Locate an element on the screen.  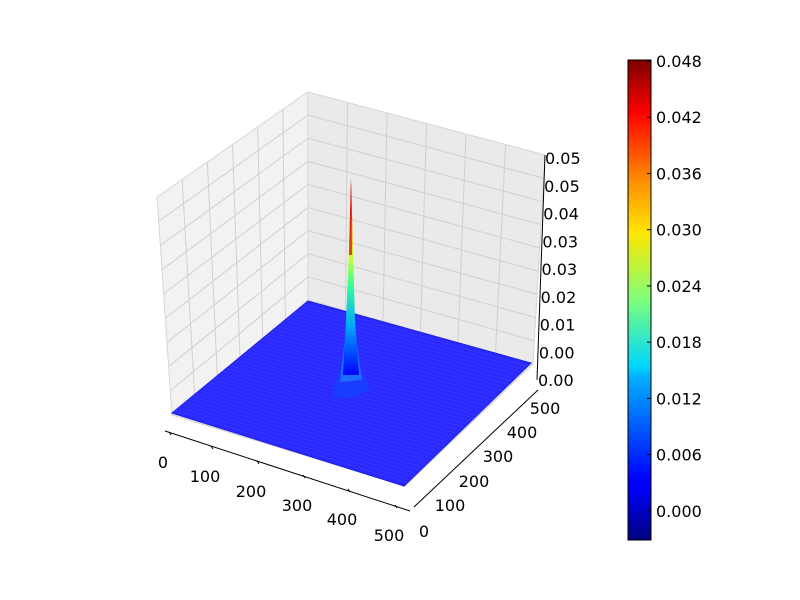
colorbar-tick-label: 0.048 is located at coordinates (679, 61).